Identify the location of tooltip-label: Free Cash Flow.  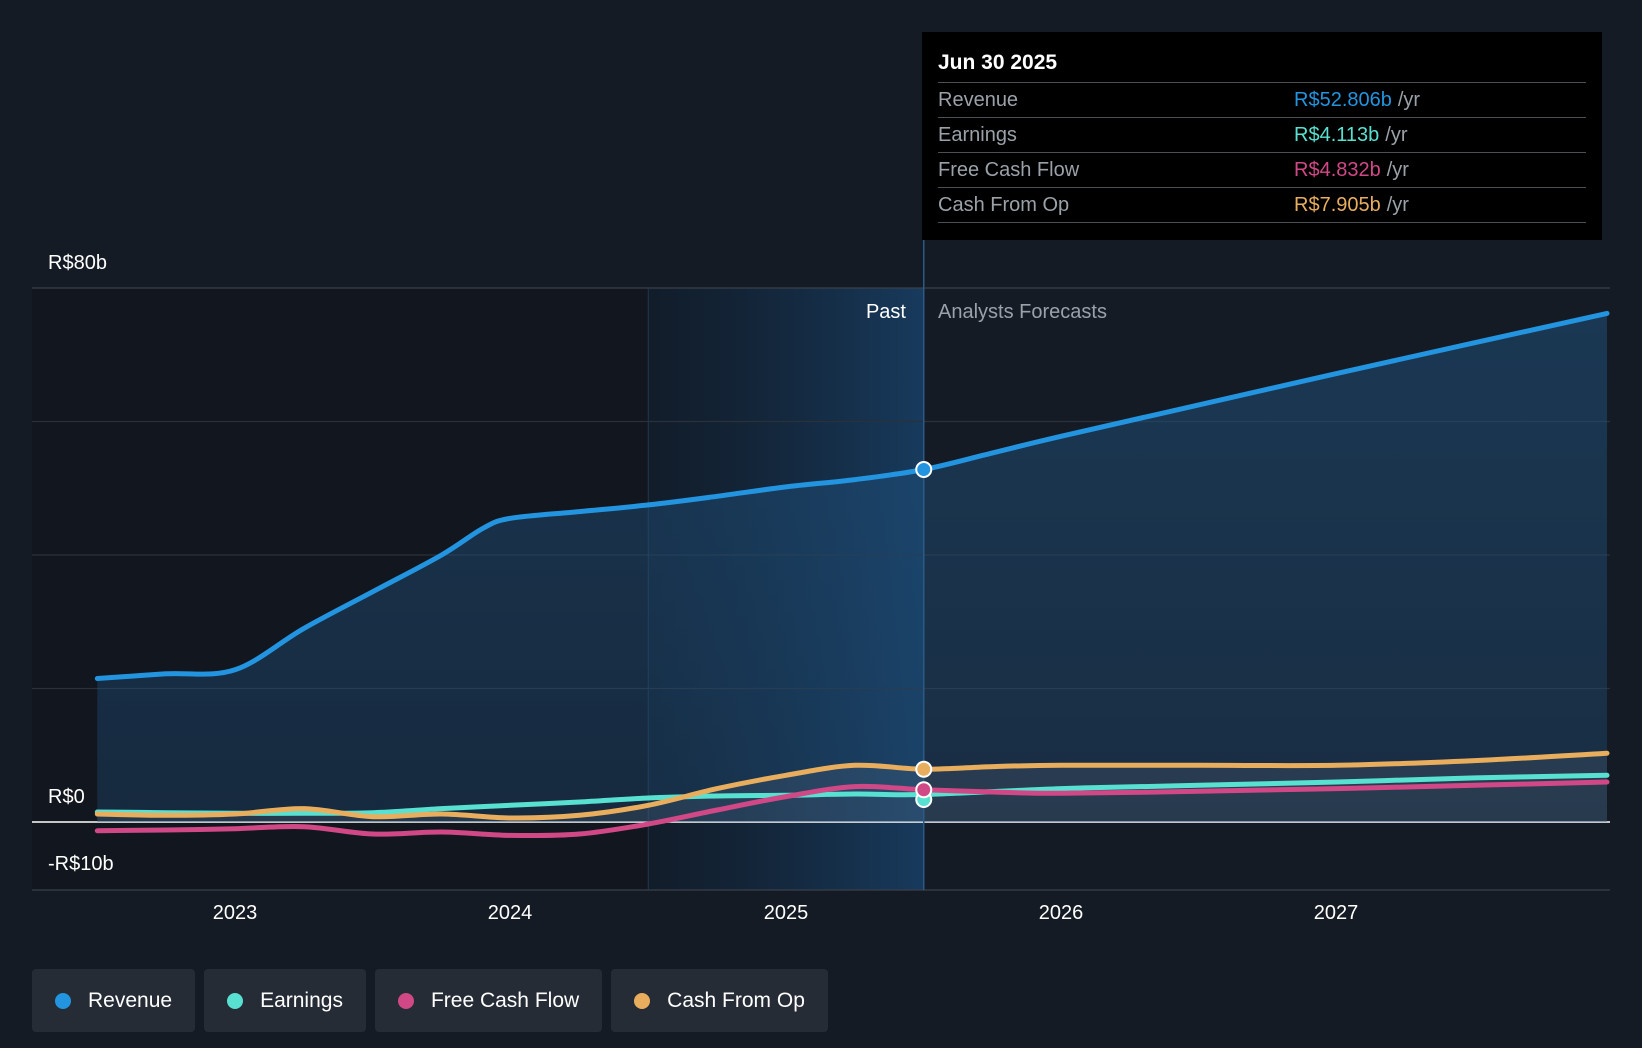
(1009, 170).